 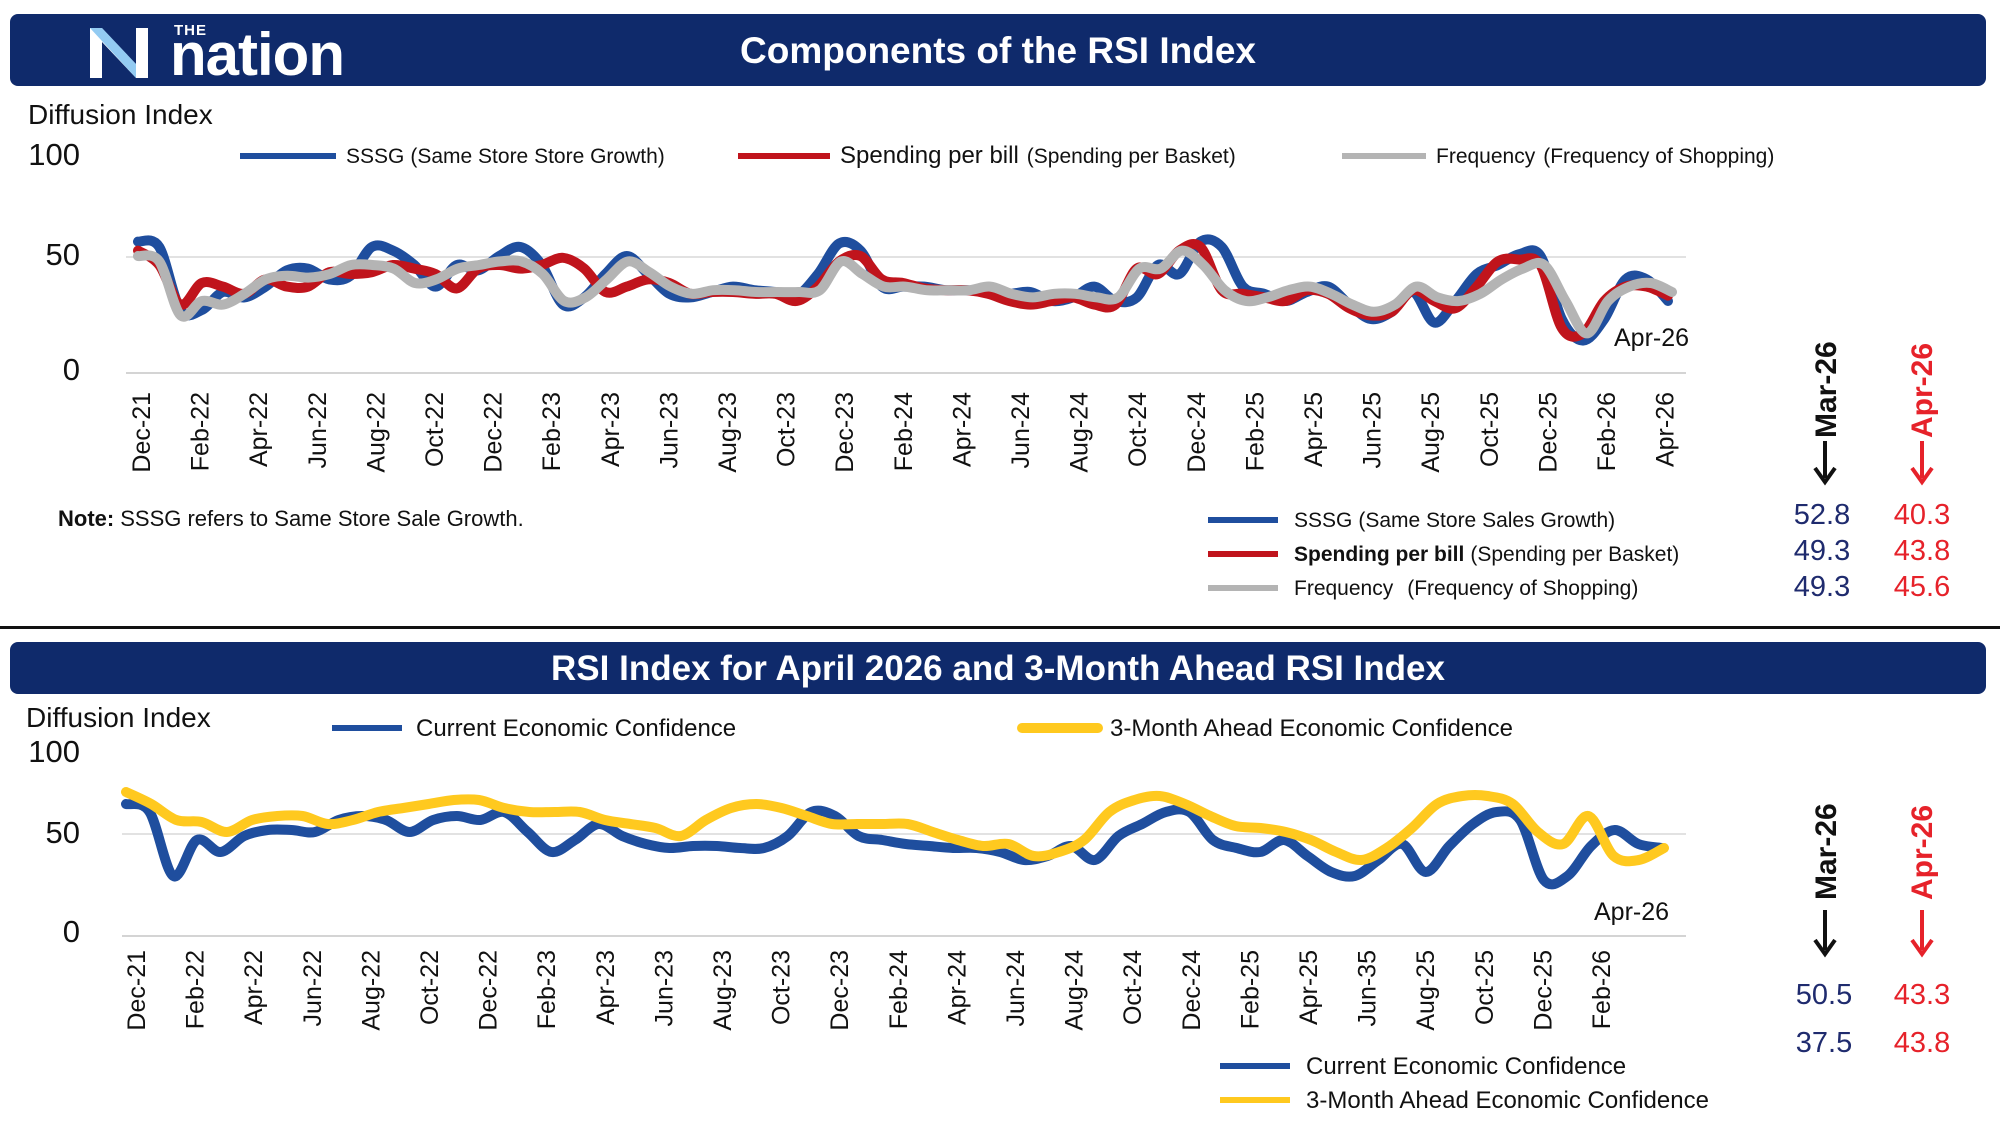 I want to click on chart2-column-apr: Apr-26 43.3 43.8, so click(x=1922, y=932).